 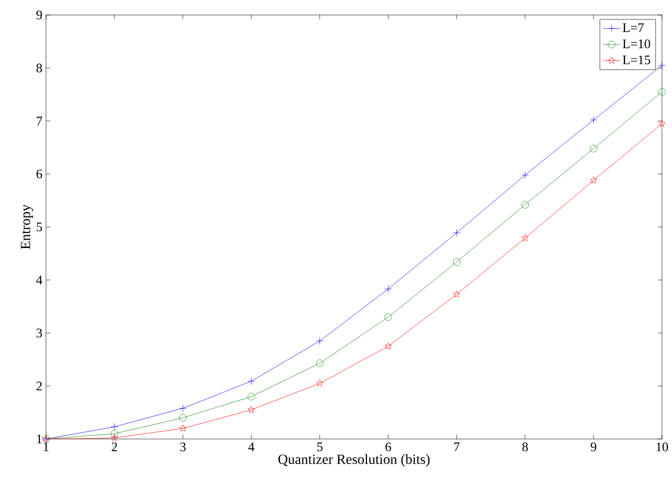 What do you see at coordinates (27, 227) in the screenshot?
I see `y-axis-title: Entropy` at bounding box center [27, 227].